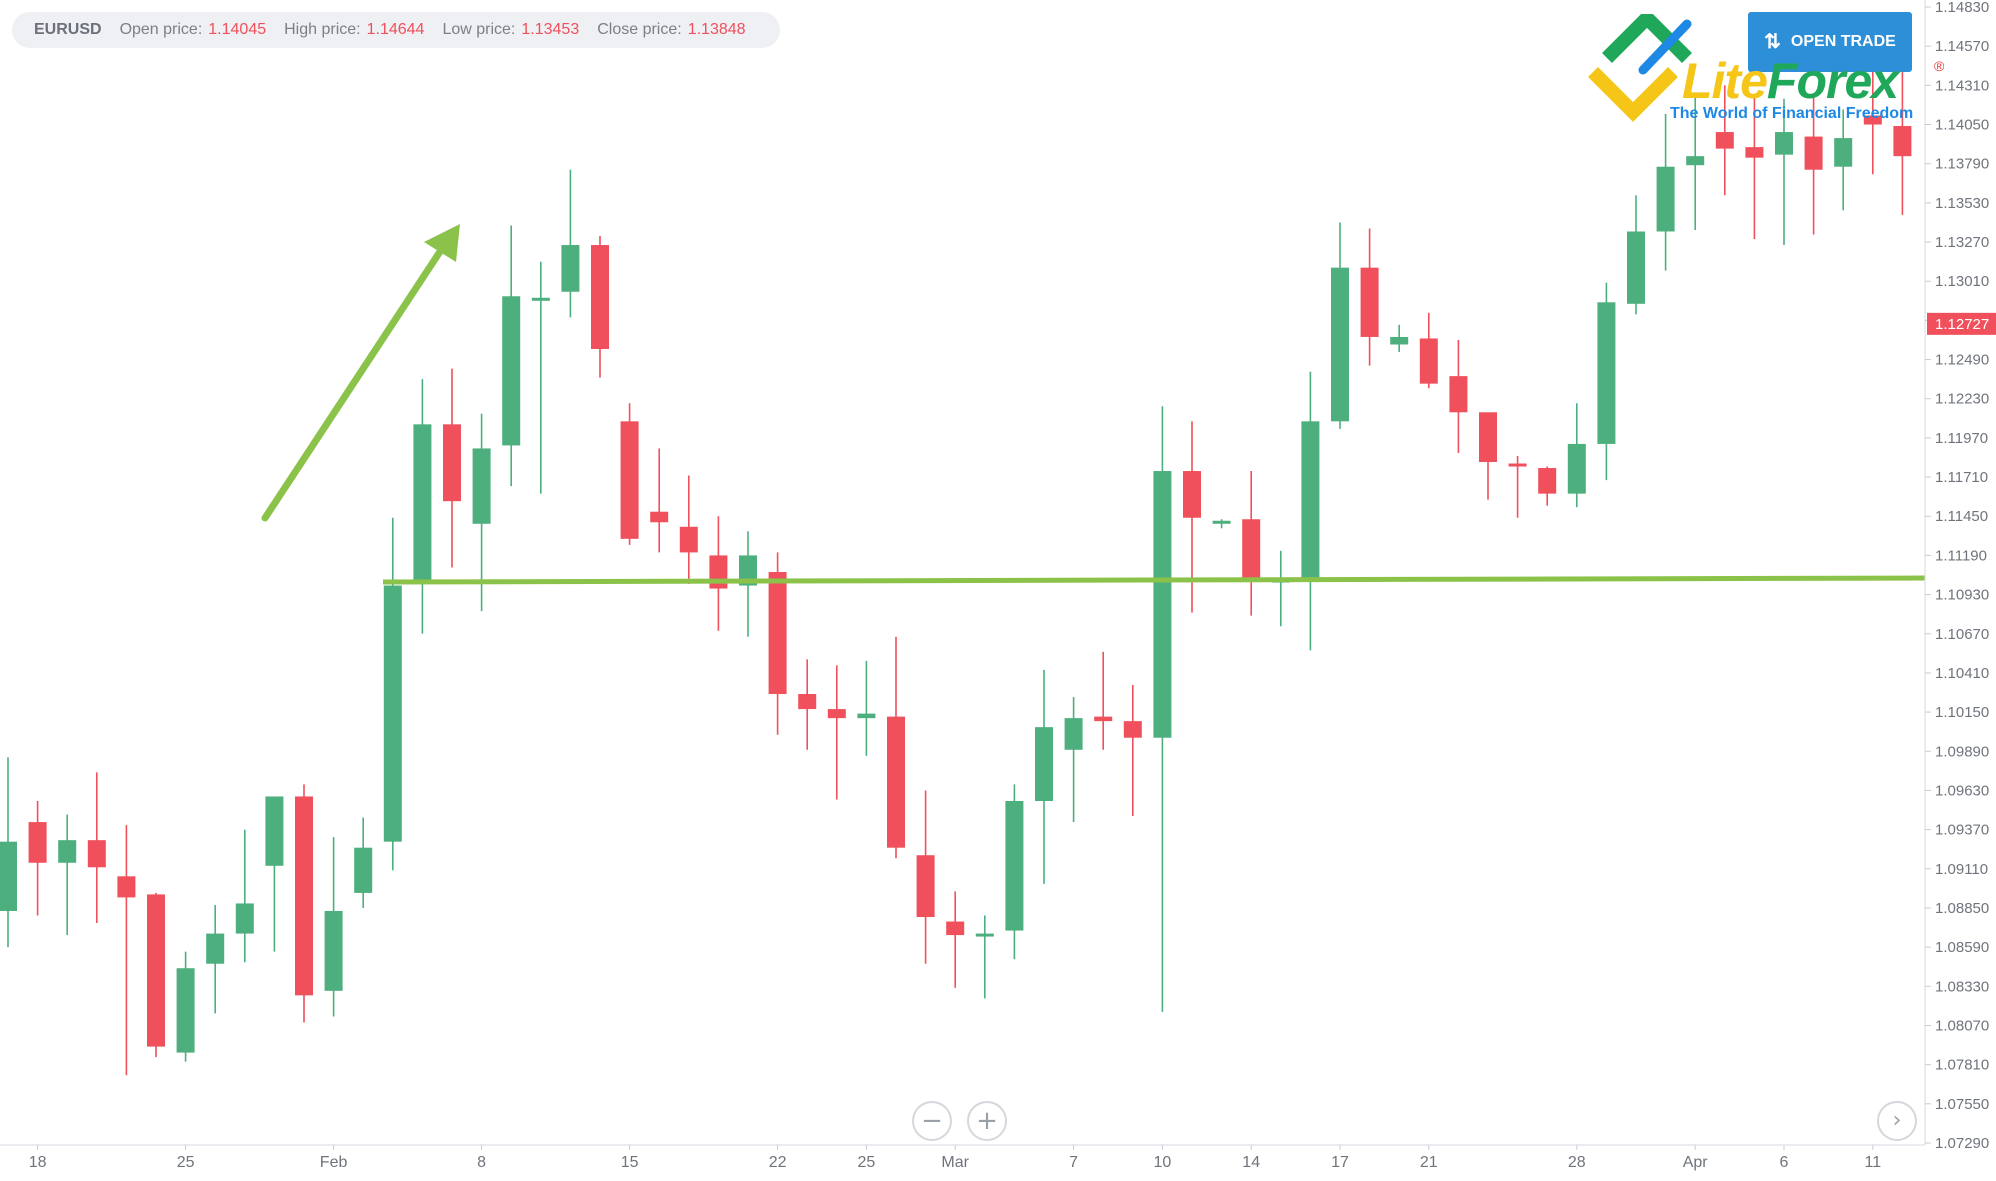 This screenshot has width=1996, height=1181. I want to click on zoom-in-button: +, so click(987, 1121).